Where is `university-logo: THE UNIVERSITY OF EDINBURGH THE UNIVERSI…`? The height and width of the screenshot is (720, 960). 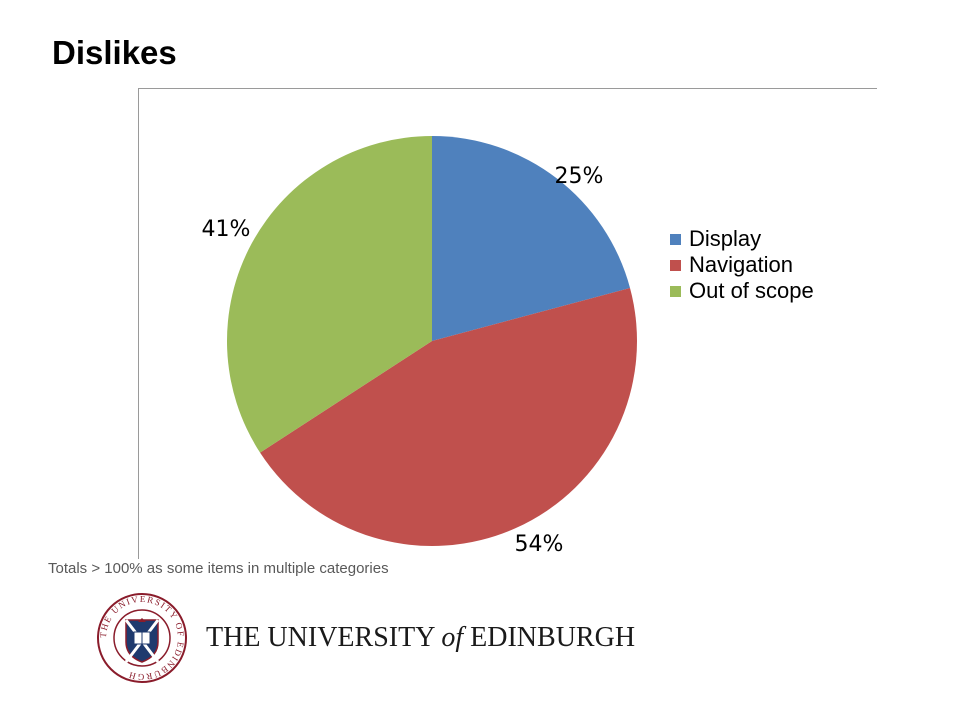
university-logo: THE UNIVERSITY OF EDINBURGH THE UNIVERSI… is located at coordinates (365, 638).